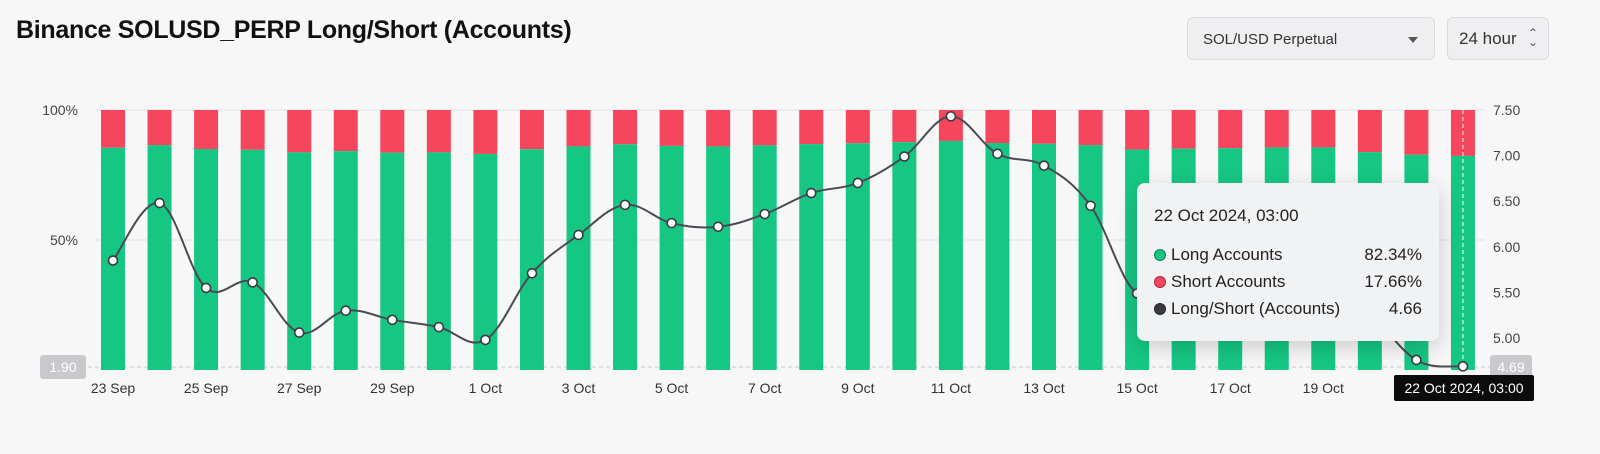 The width and height of the screenshot is (1600, 454). Describe the element at coordinates (672, 388) in the screenshot. I see `x-tick-label: 5 Oct` at that location.